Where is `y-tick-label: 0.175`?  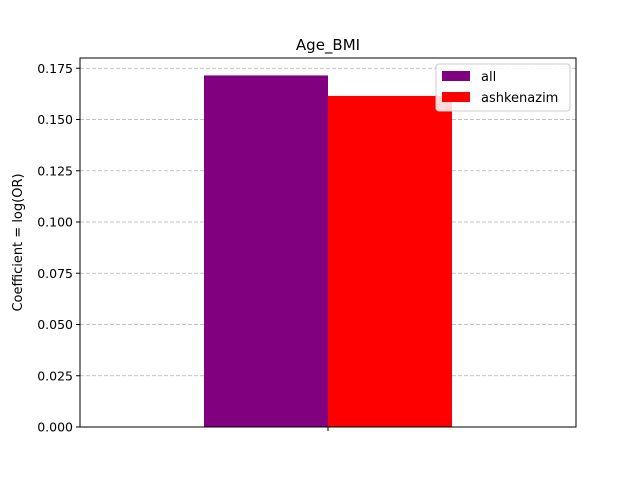 y-tick-label: 0.175 is located at coordinates (55, 68).